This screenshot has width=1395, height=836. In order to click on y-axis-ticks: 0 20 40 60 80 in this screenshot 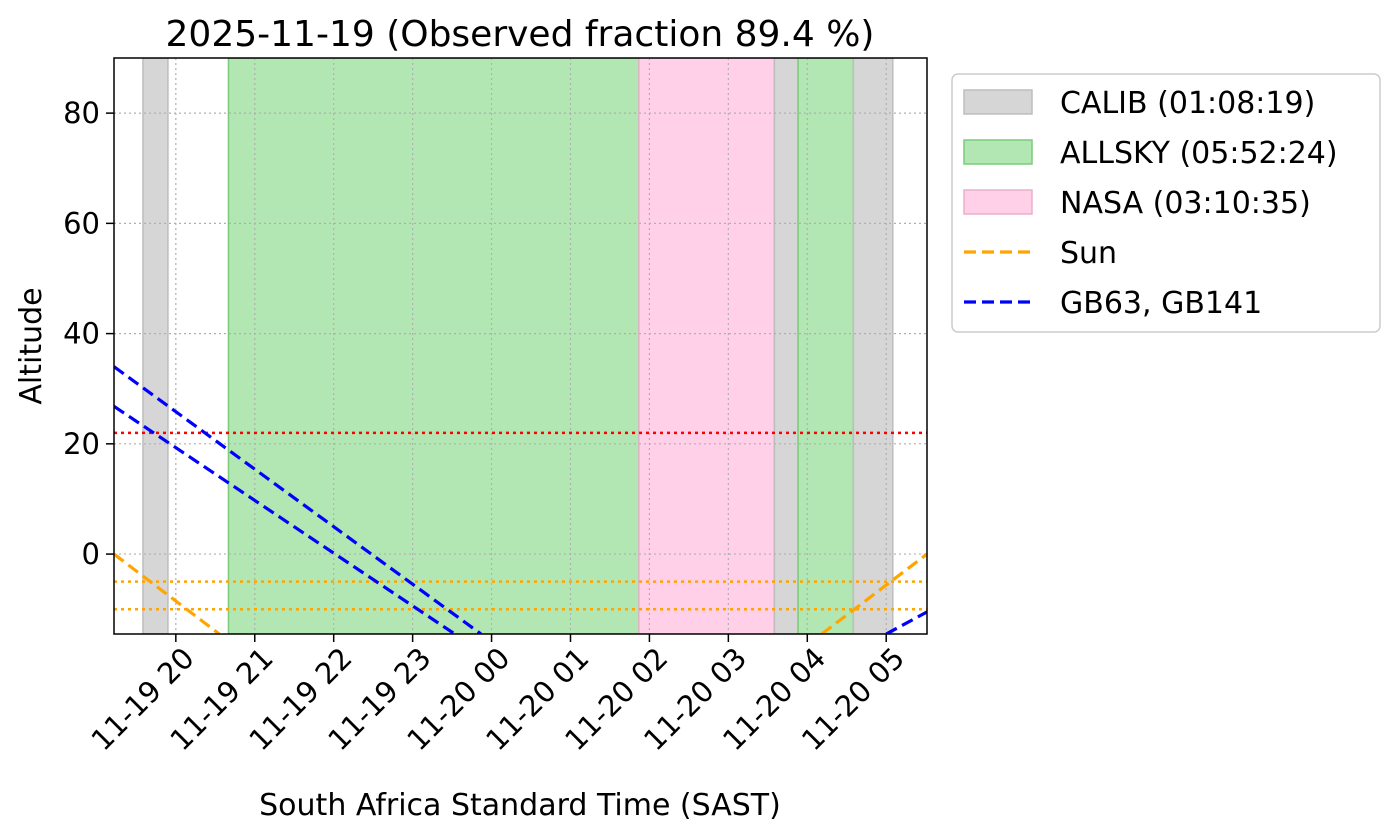, I will do `click(88, 333)`.